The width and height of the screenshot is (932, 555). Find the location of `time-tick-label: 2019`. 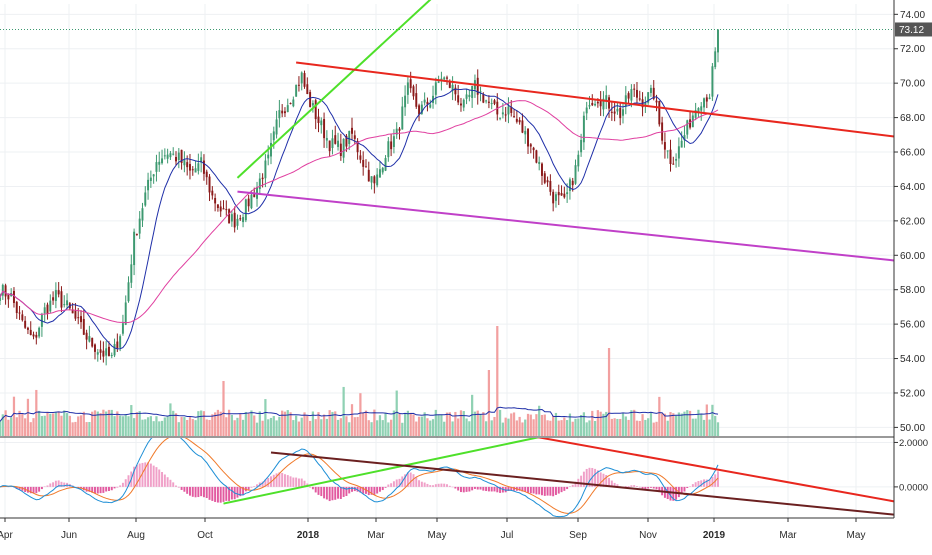

time-tick-label: 2019 is located at coordinates (714, 535).